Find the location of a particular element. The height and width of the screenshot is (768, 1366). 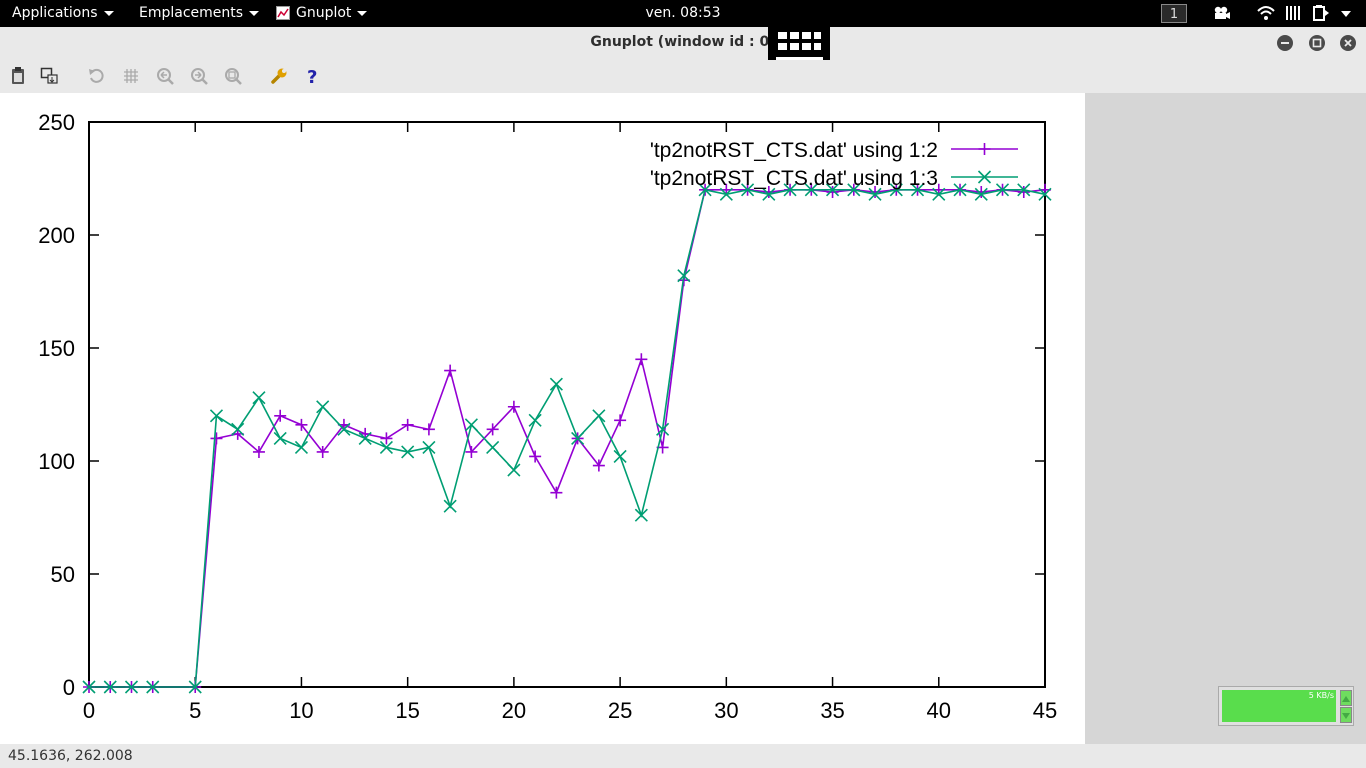

chevron-up-icon is located at coordinates (1346, 699).